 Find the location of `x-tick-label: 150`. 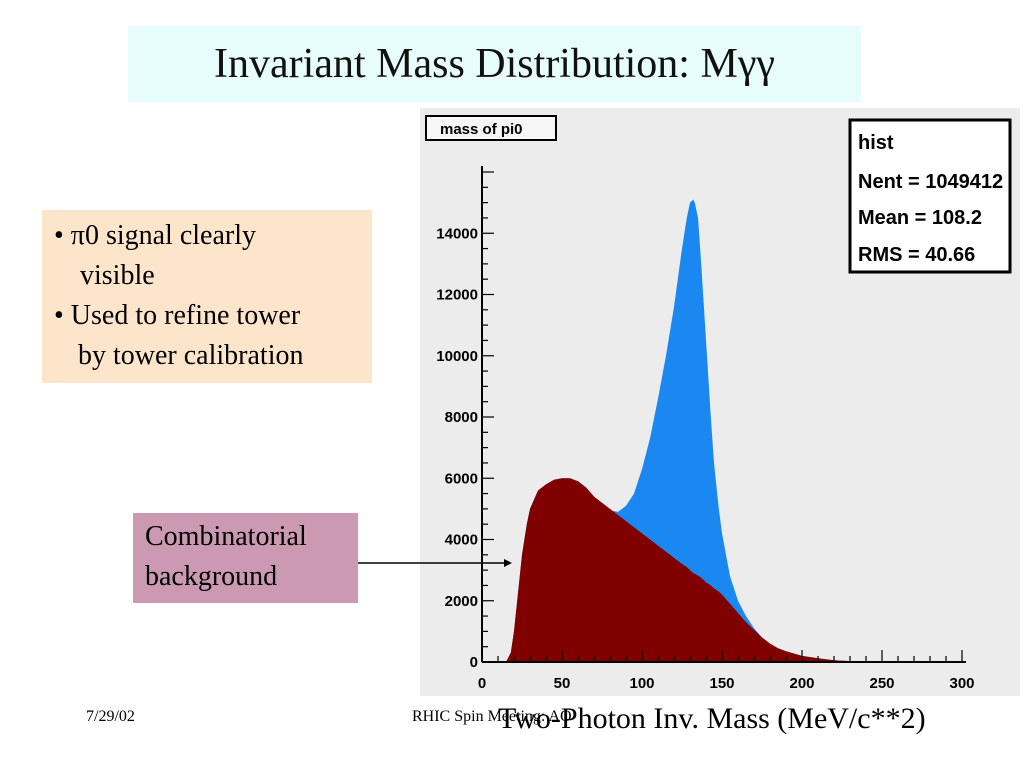

x-tick-label: 150 is located at coordinates (721, 683).